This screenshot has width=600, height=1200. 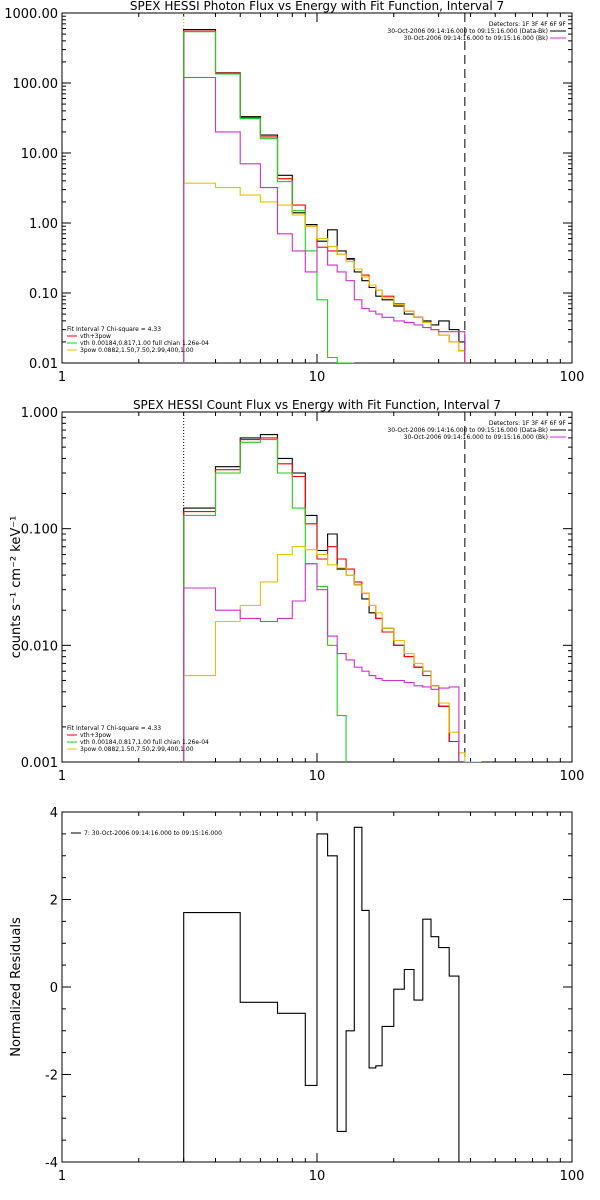 What do you see at coordinates (39, 154) in the screenshot?
I see `y-tick-label: 10.00` at bounding box center [39, 154].